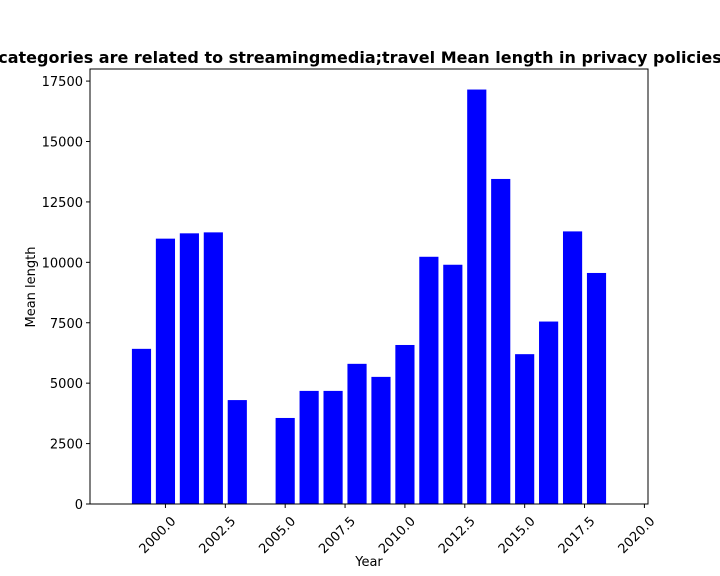 The height and width of the screenshot is (576, 720). What do you see at coordinates (457, 535) in the screenshot?
I see `x-tick-label: 2012.5` at bounding box center [457, 535].